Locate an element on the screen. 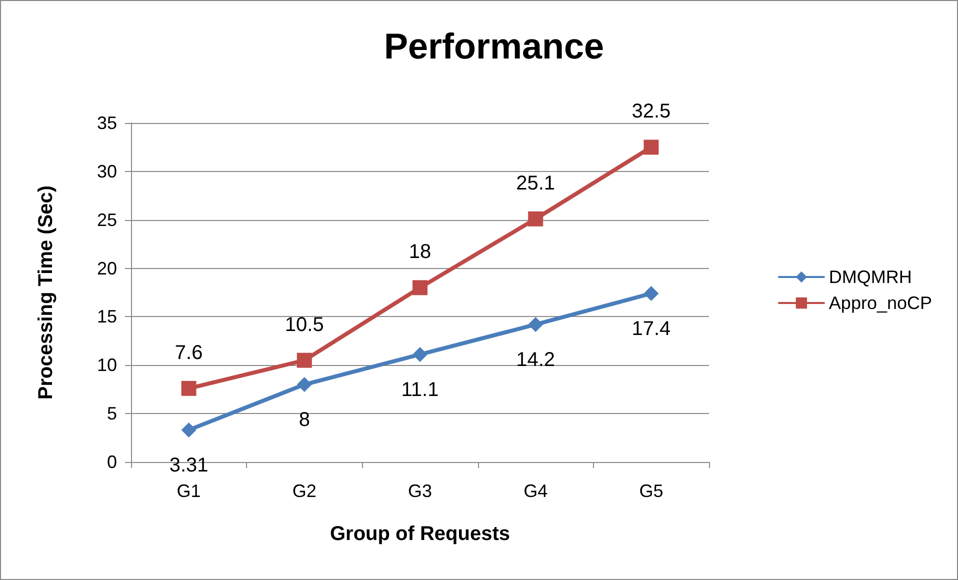  x-tick-label: G5 is located at coordinates (651, 491).